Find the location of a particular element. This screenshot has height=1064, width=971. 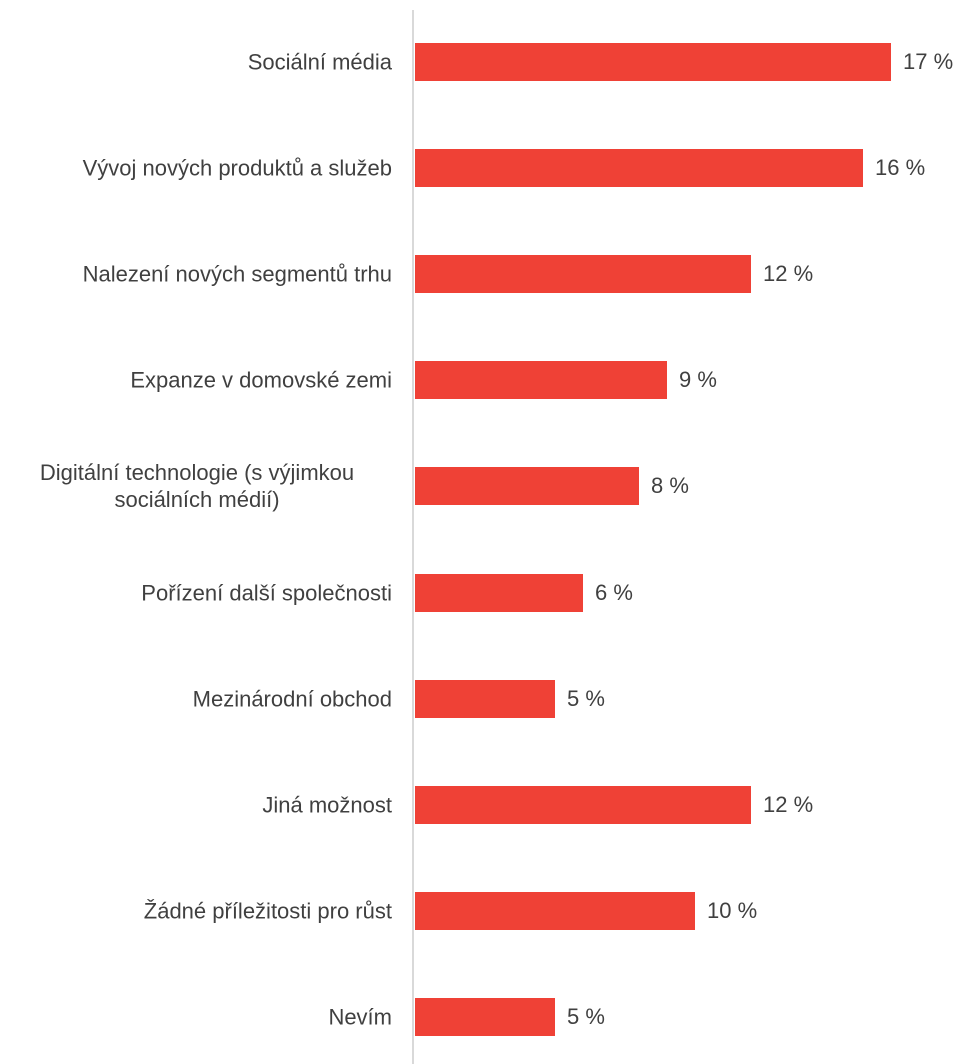

category-label: Jiná možnost is located at coordinates (327, 805).